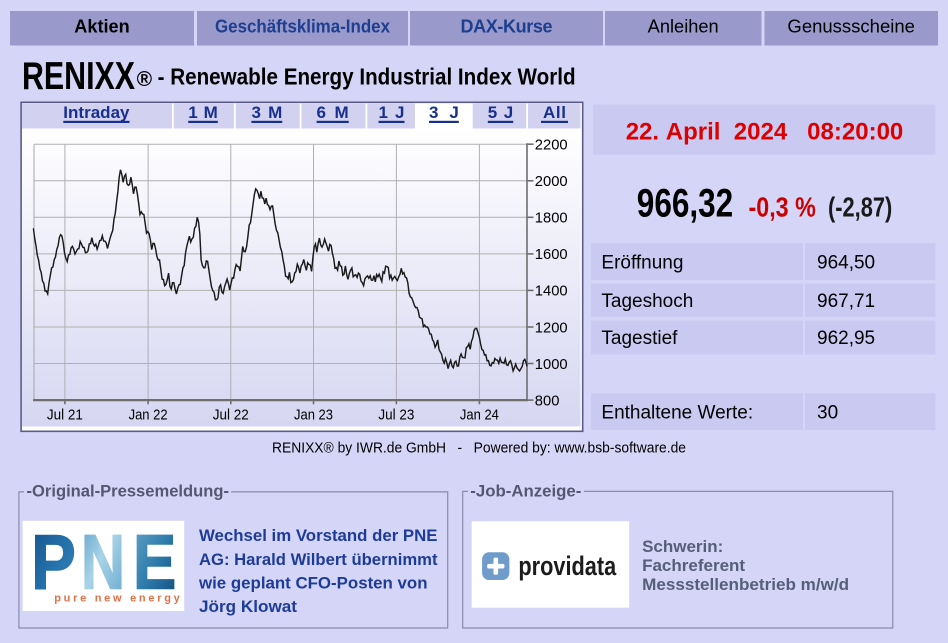 This screenshot has height=643, width=948. What do you see at coordinates (551, 218) in the screenshot?
I see `svg-text: 1800` at bounding box center [551, 218].